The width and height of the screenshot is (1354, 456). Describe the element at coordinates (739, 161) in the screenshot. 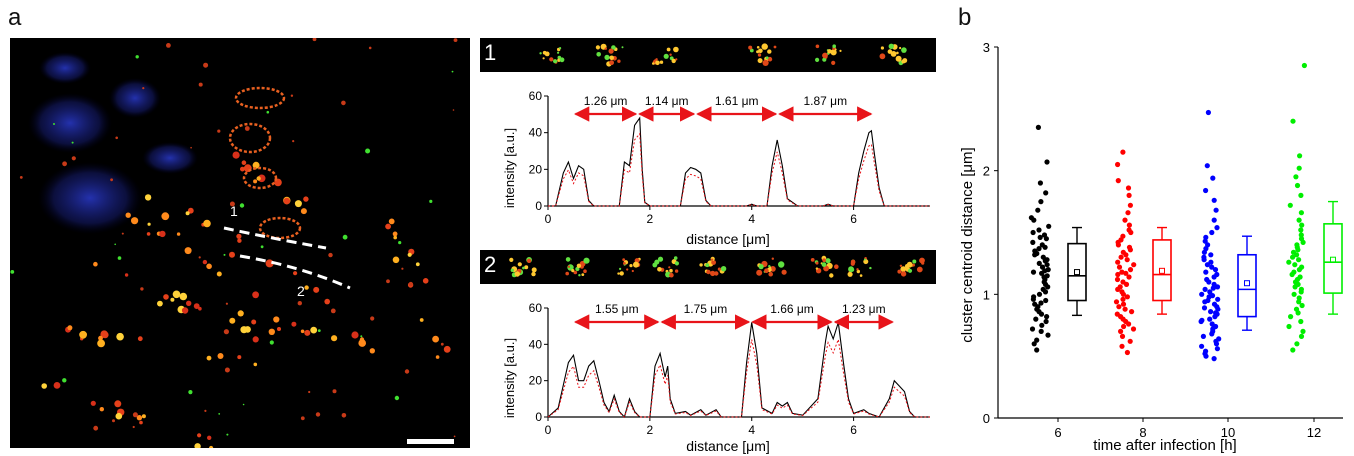

I see `intensity-series-line` at that location.